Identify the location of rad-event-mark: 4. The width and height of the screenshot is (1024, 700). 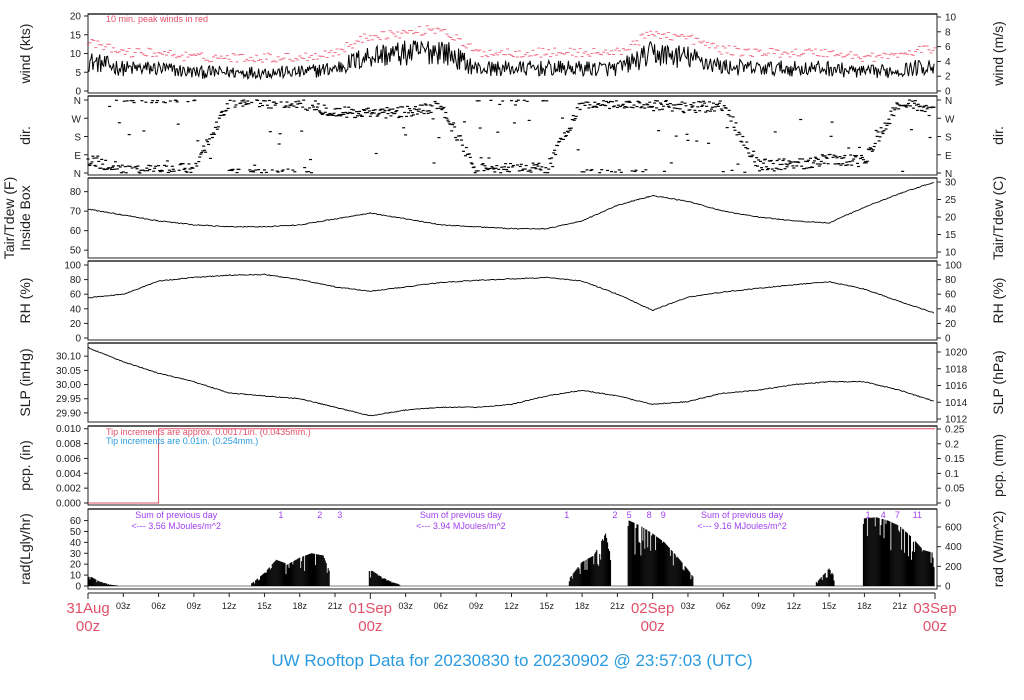
(883, 515).